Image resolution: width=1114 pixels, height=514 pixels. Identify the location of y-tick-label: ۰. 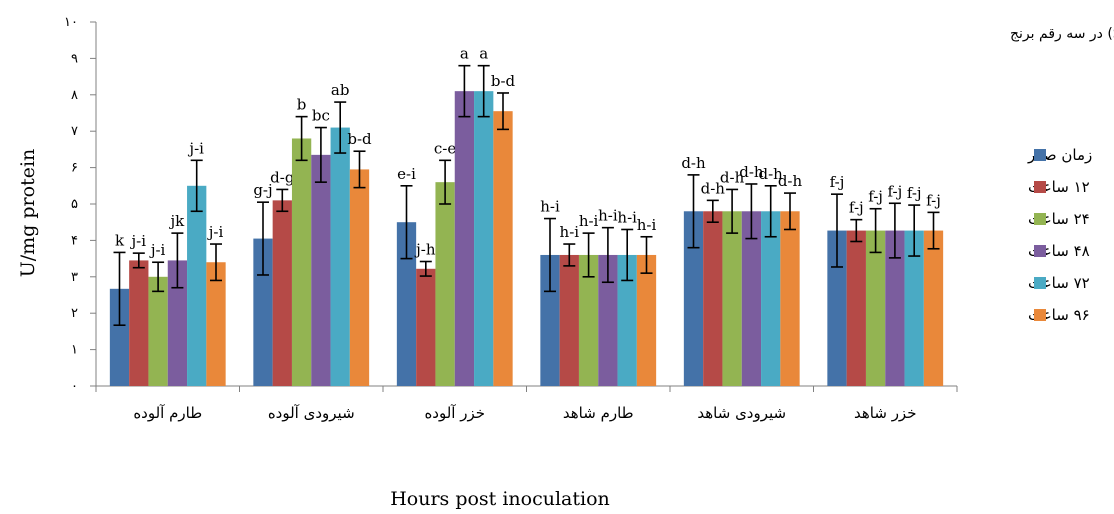
(74, 386).